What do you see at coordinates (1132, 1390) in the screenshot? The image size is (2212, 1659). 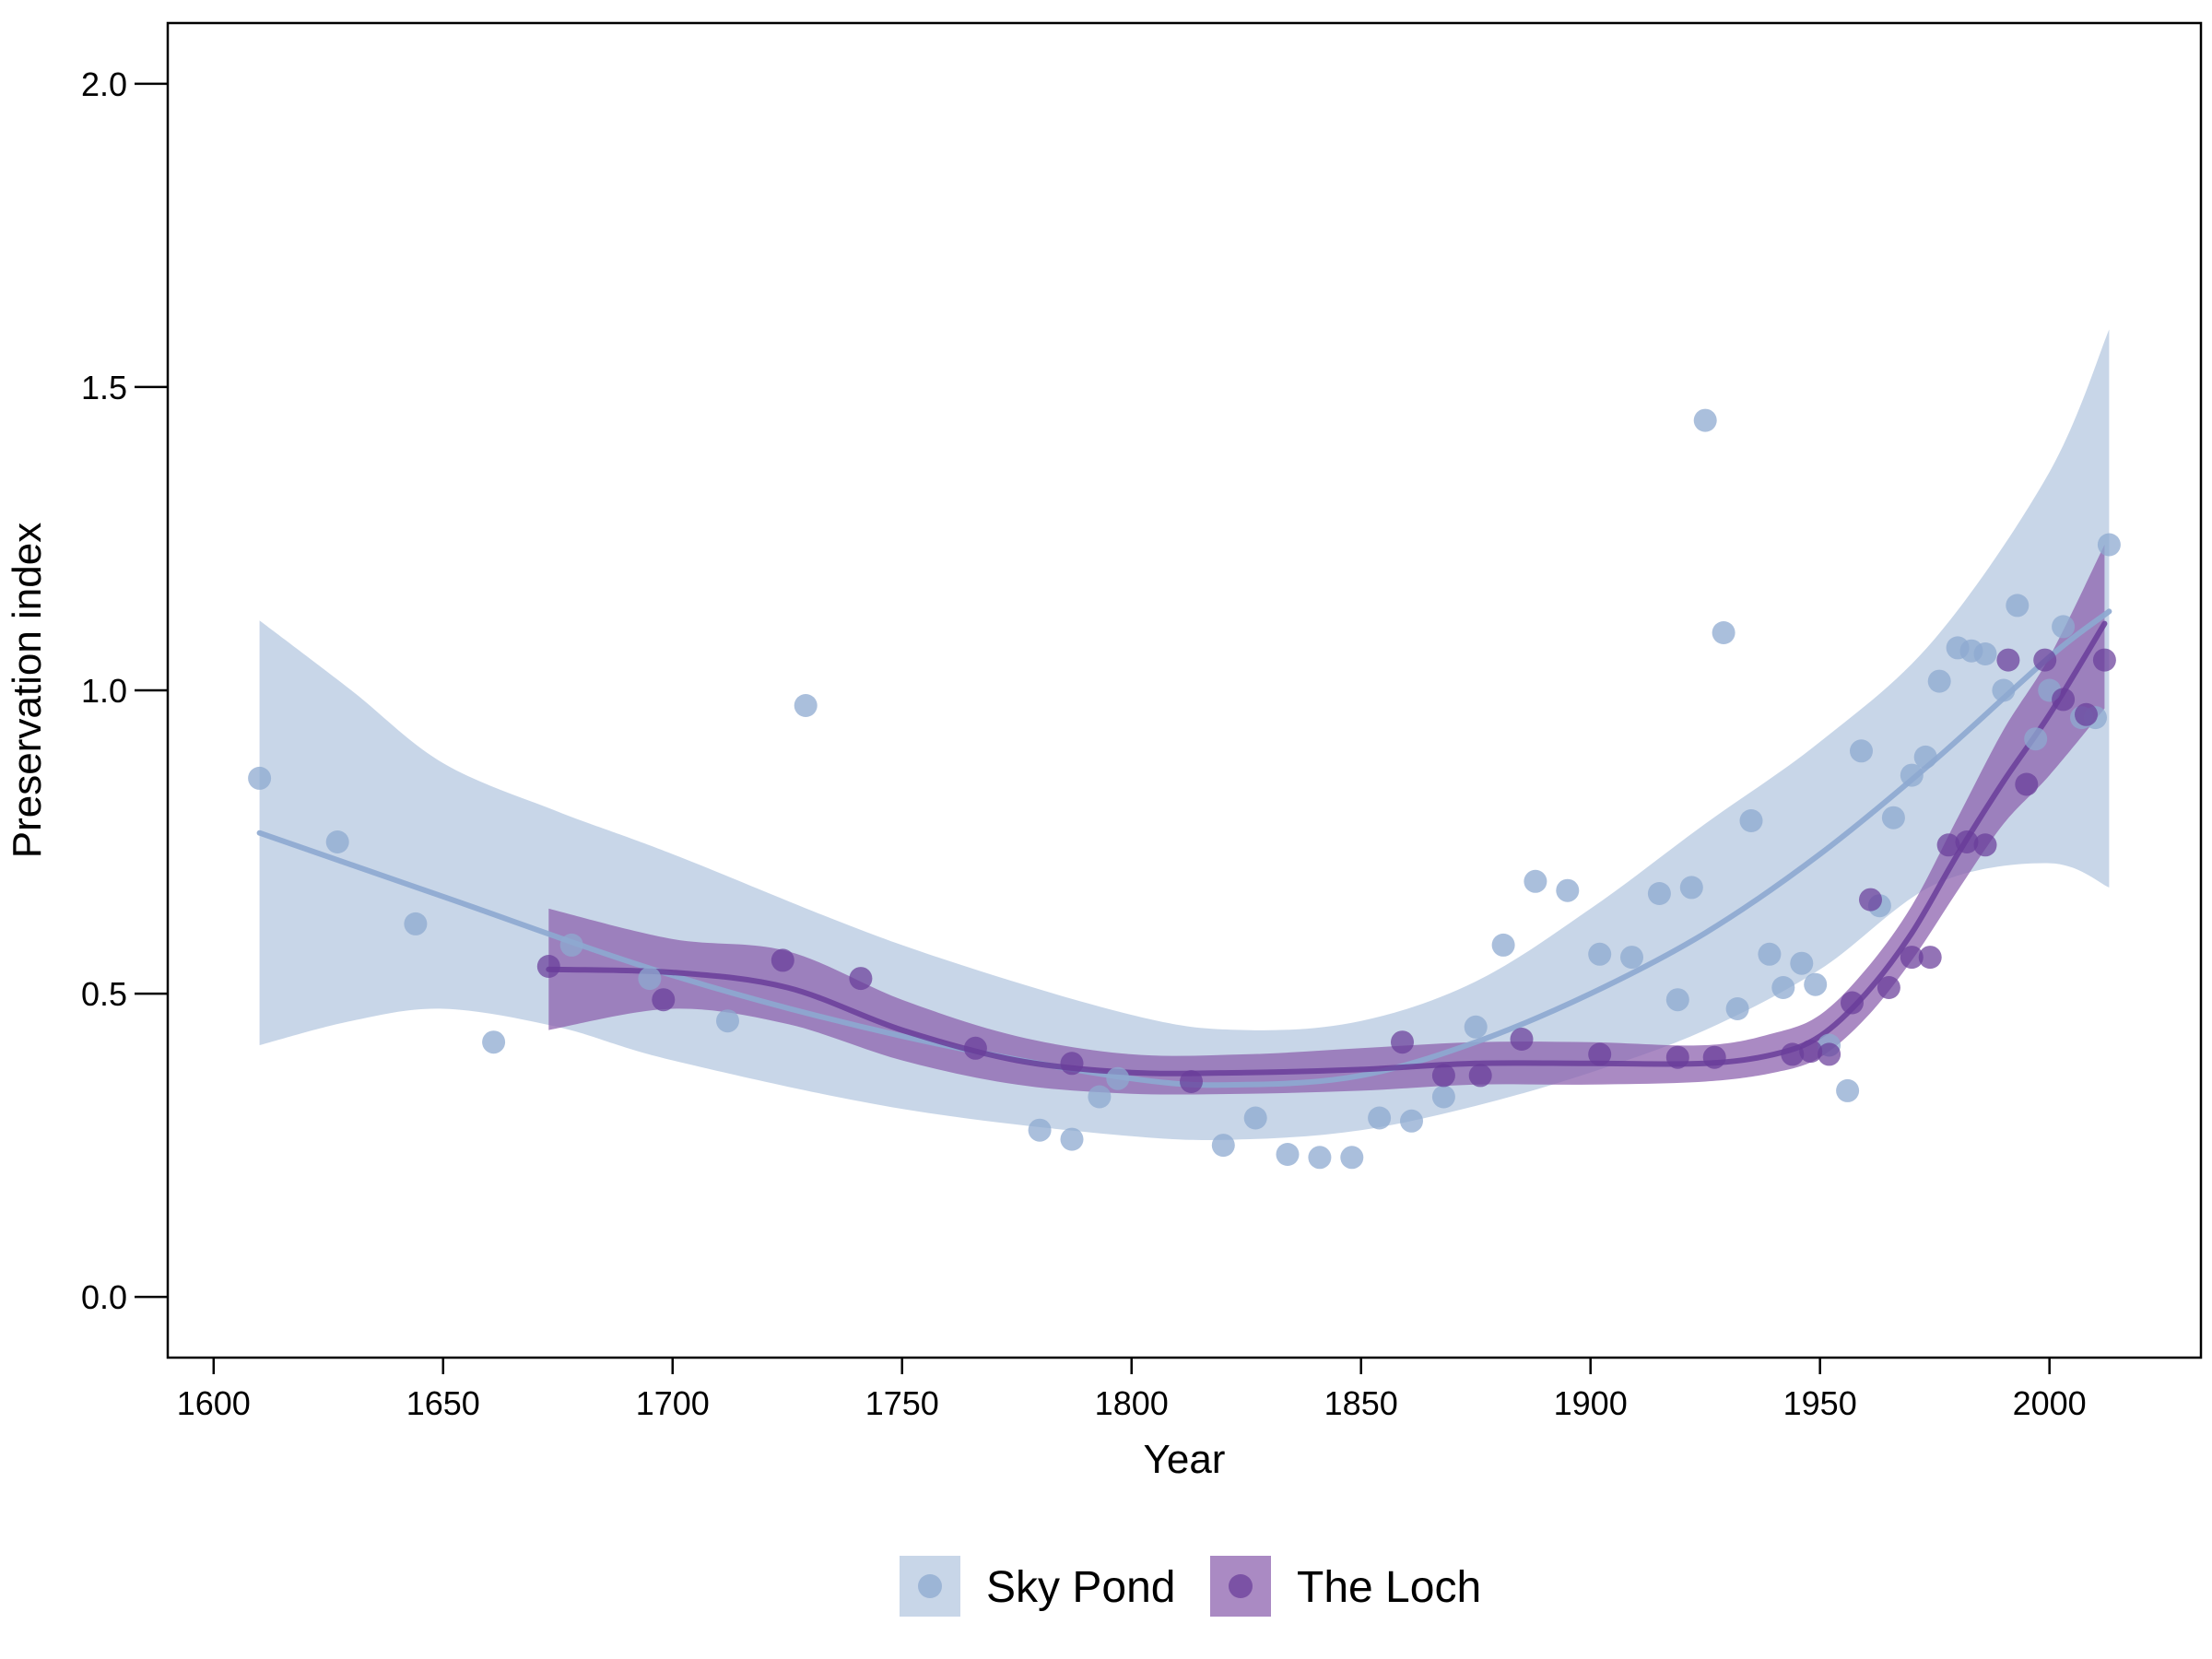 I see `x-axis: 1600 1650 1700 1750 1800 1850 1900 1950 2000` at bounding box center [1132, 1390].